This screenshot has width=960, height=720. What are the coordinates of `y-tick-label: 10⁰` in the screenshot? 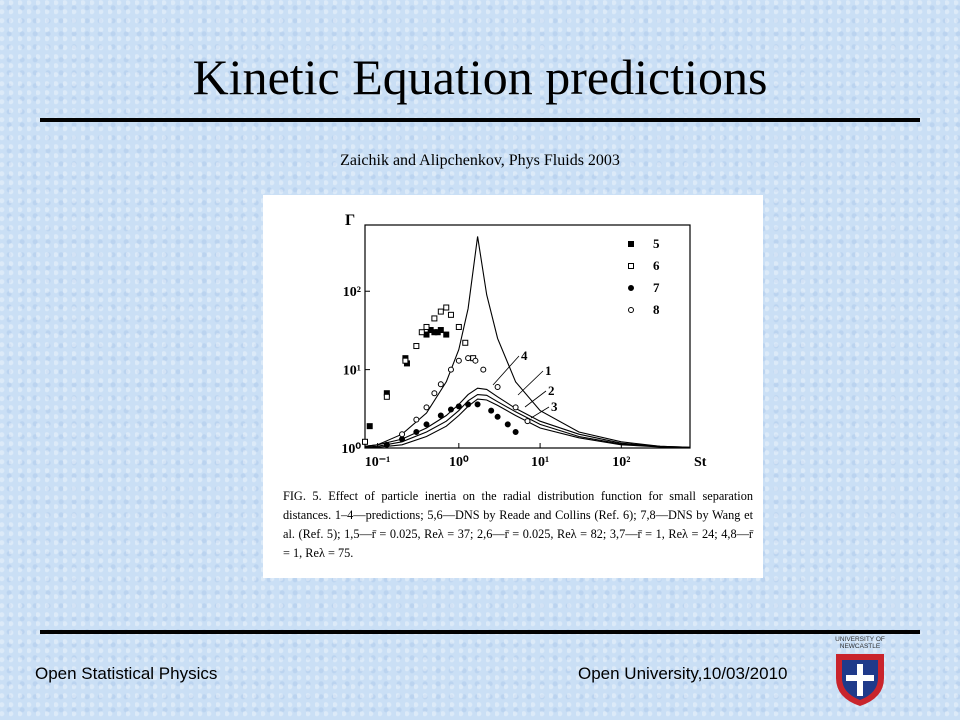 It's located at (351, 449).